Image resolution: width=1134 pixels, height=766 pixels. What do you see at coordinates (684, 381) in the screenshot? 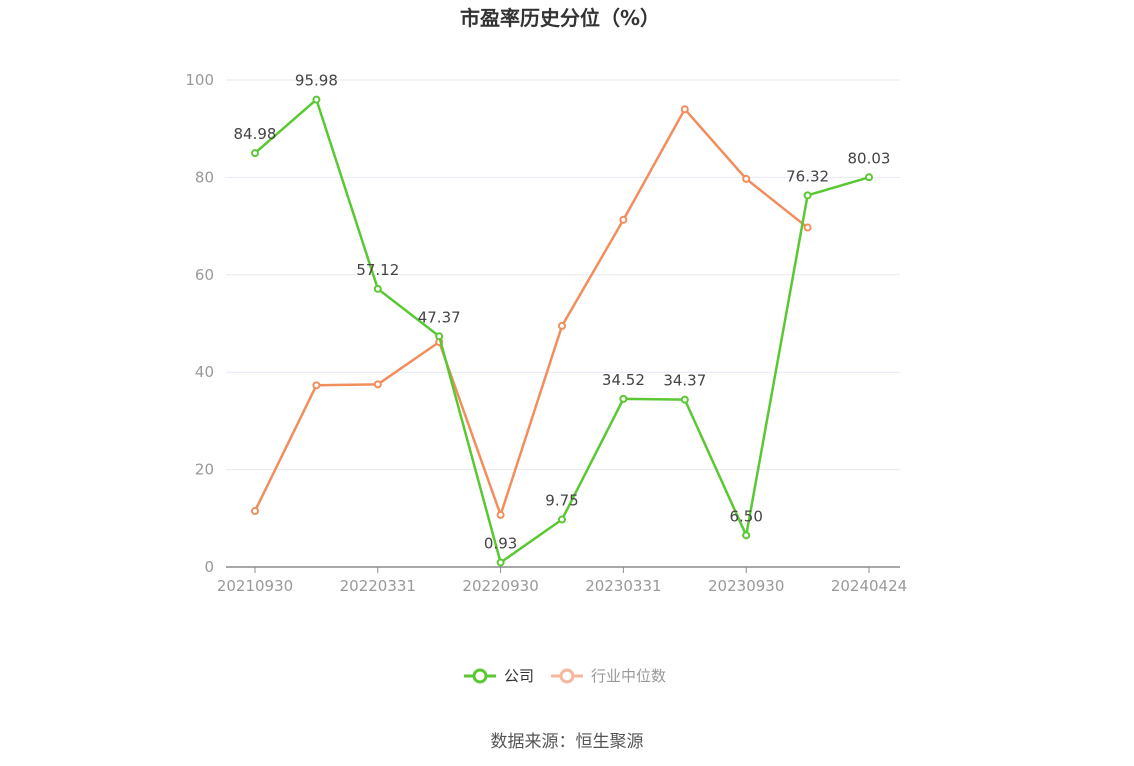
I see `data-label-company: 34.37` at bounding box center [684, 381].